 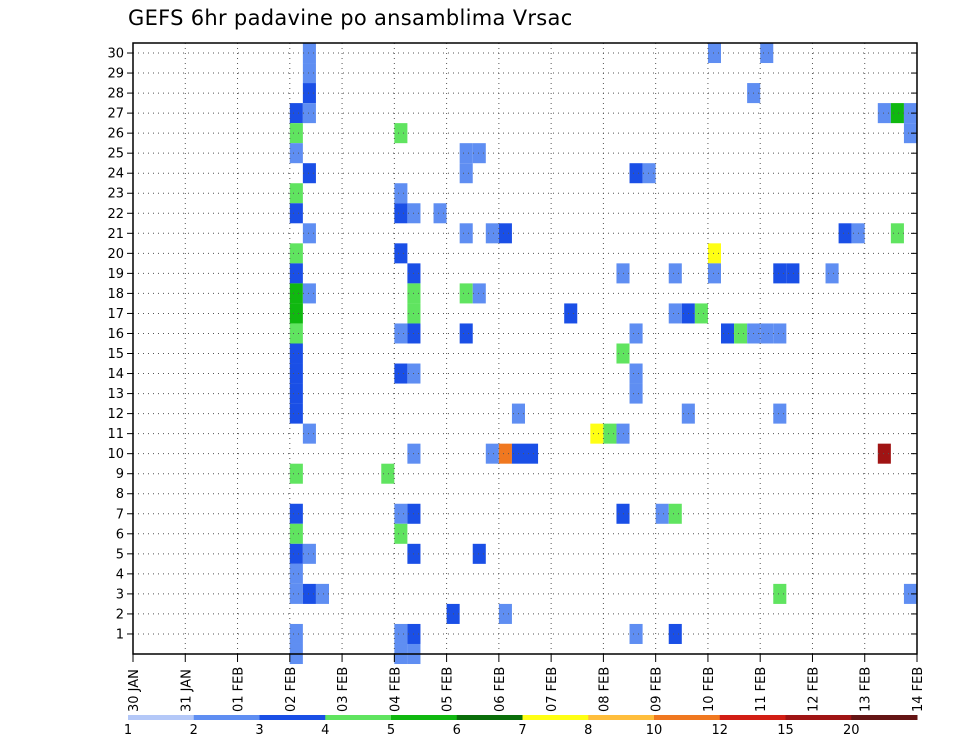 What do you see at coordinates (120, 614) in the screenshot?
I see `y-tick-label: 2` at bounding box center [120, 614].